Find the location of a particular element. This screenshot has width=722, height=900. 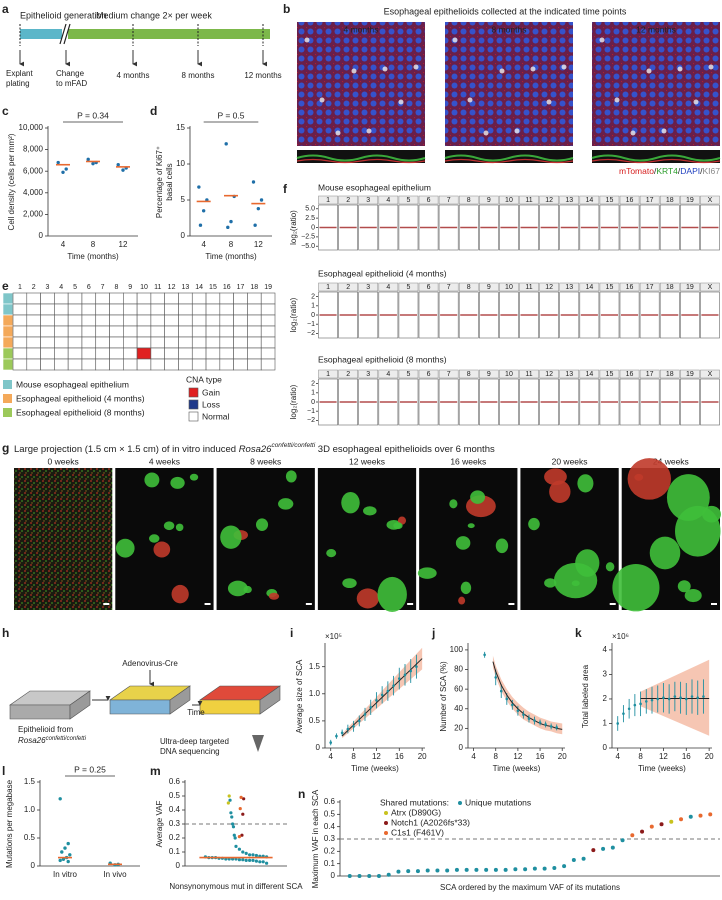

y-tick-label: 1 is located at coordinates (313, 393).